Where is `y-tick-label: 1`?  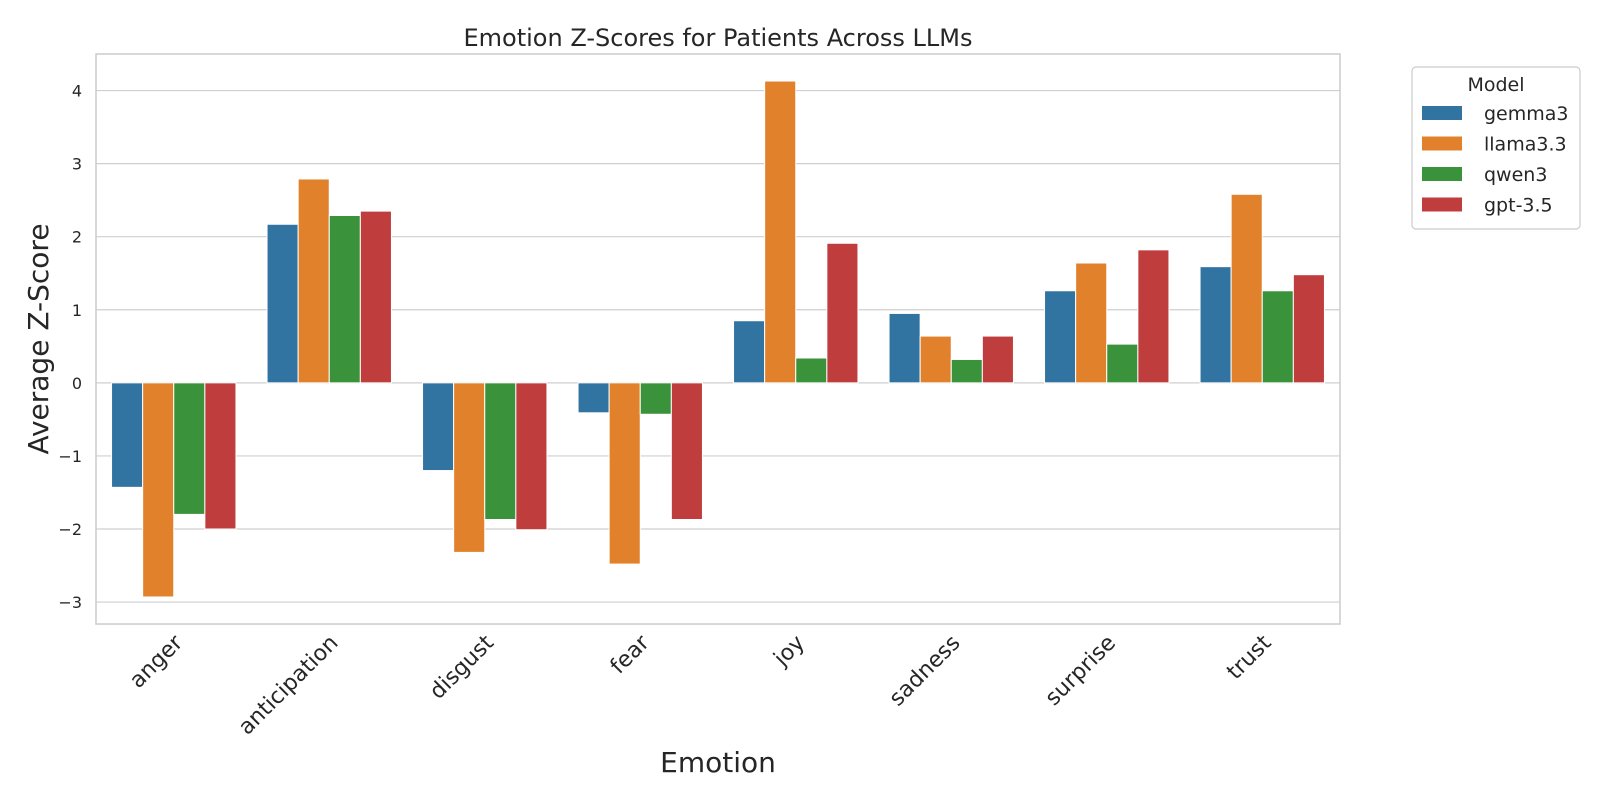 y-tick-label: 1 is located at coordinates (77, 310).